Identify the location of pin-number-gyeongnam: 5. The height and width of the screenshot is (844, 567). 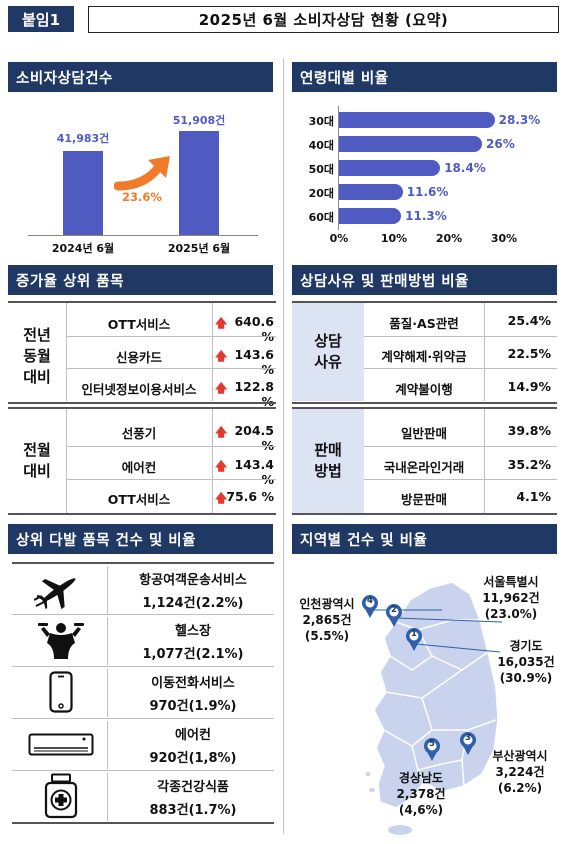
(432, 744).